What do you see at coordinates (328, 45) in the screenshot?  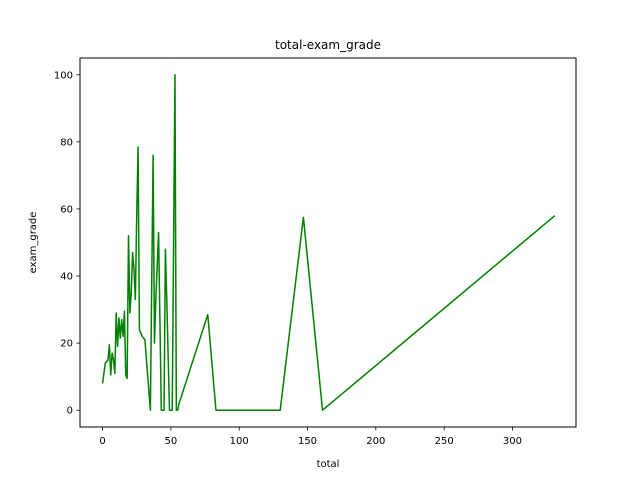 I see `chart-title: total-exam_grade` at bounding box center [328, 45].